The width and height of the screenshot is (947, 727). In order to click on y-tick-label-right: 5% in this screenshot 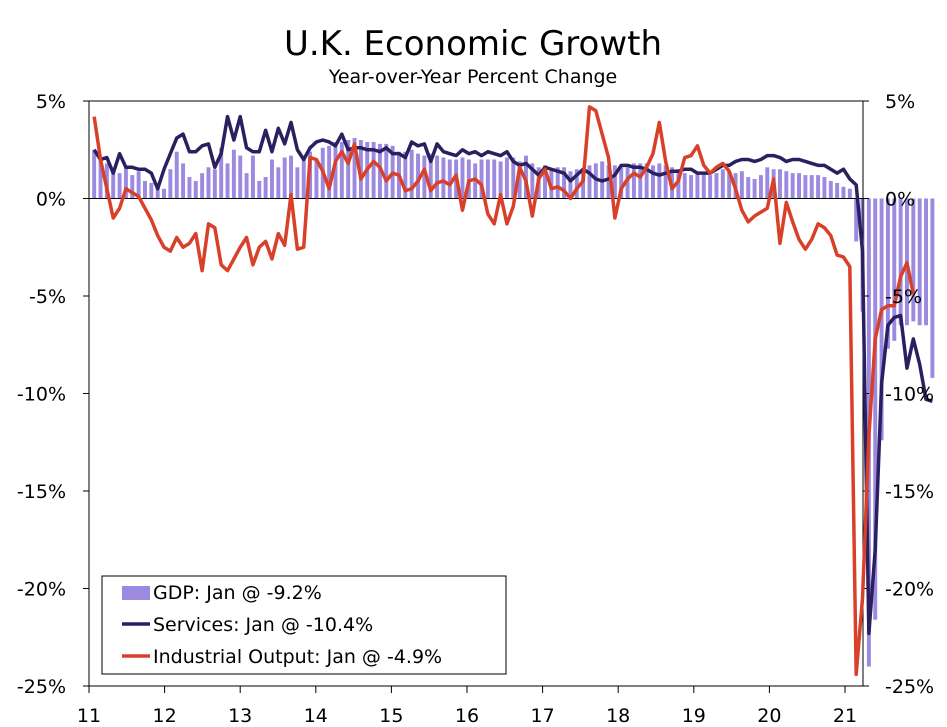, I will do `click(900, 102)`.